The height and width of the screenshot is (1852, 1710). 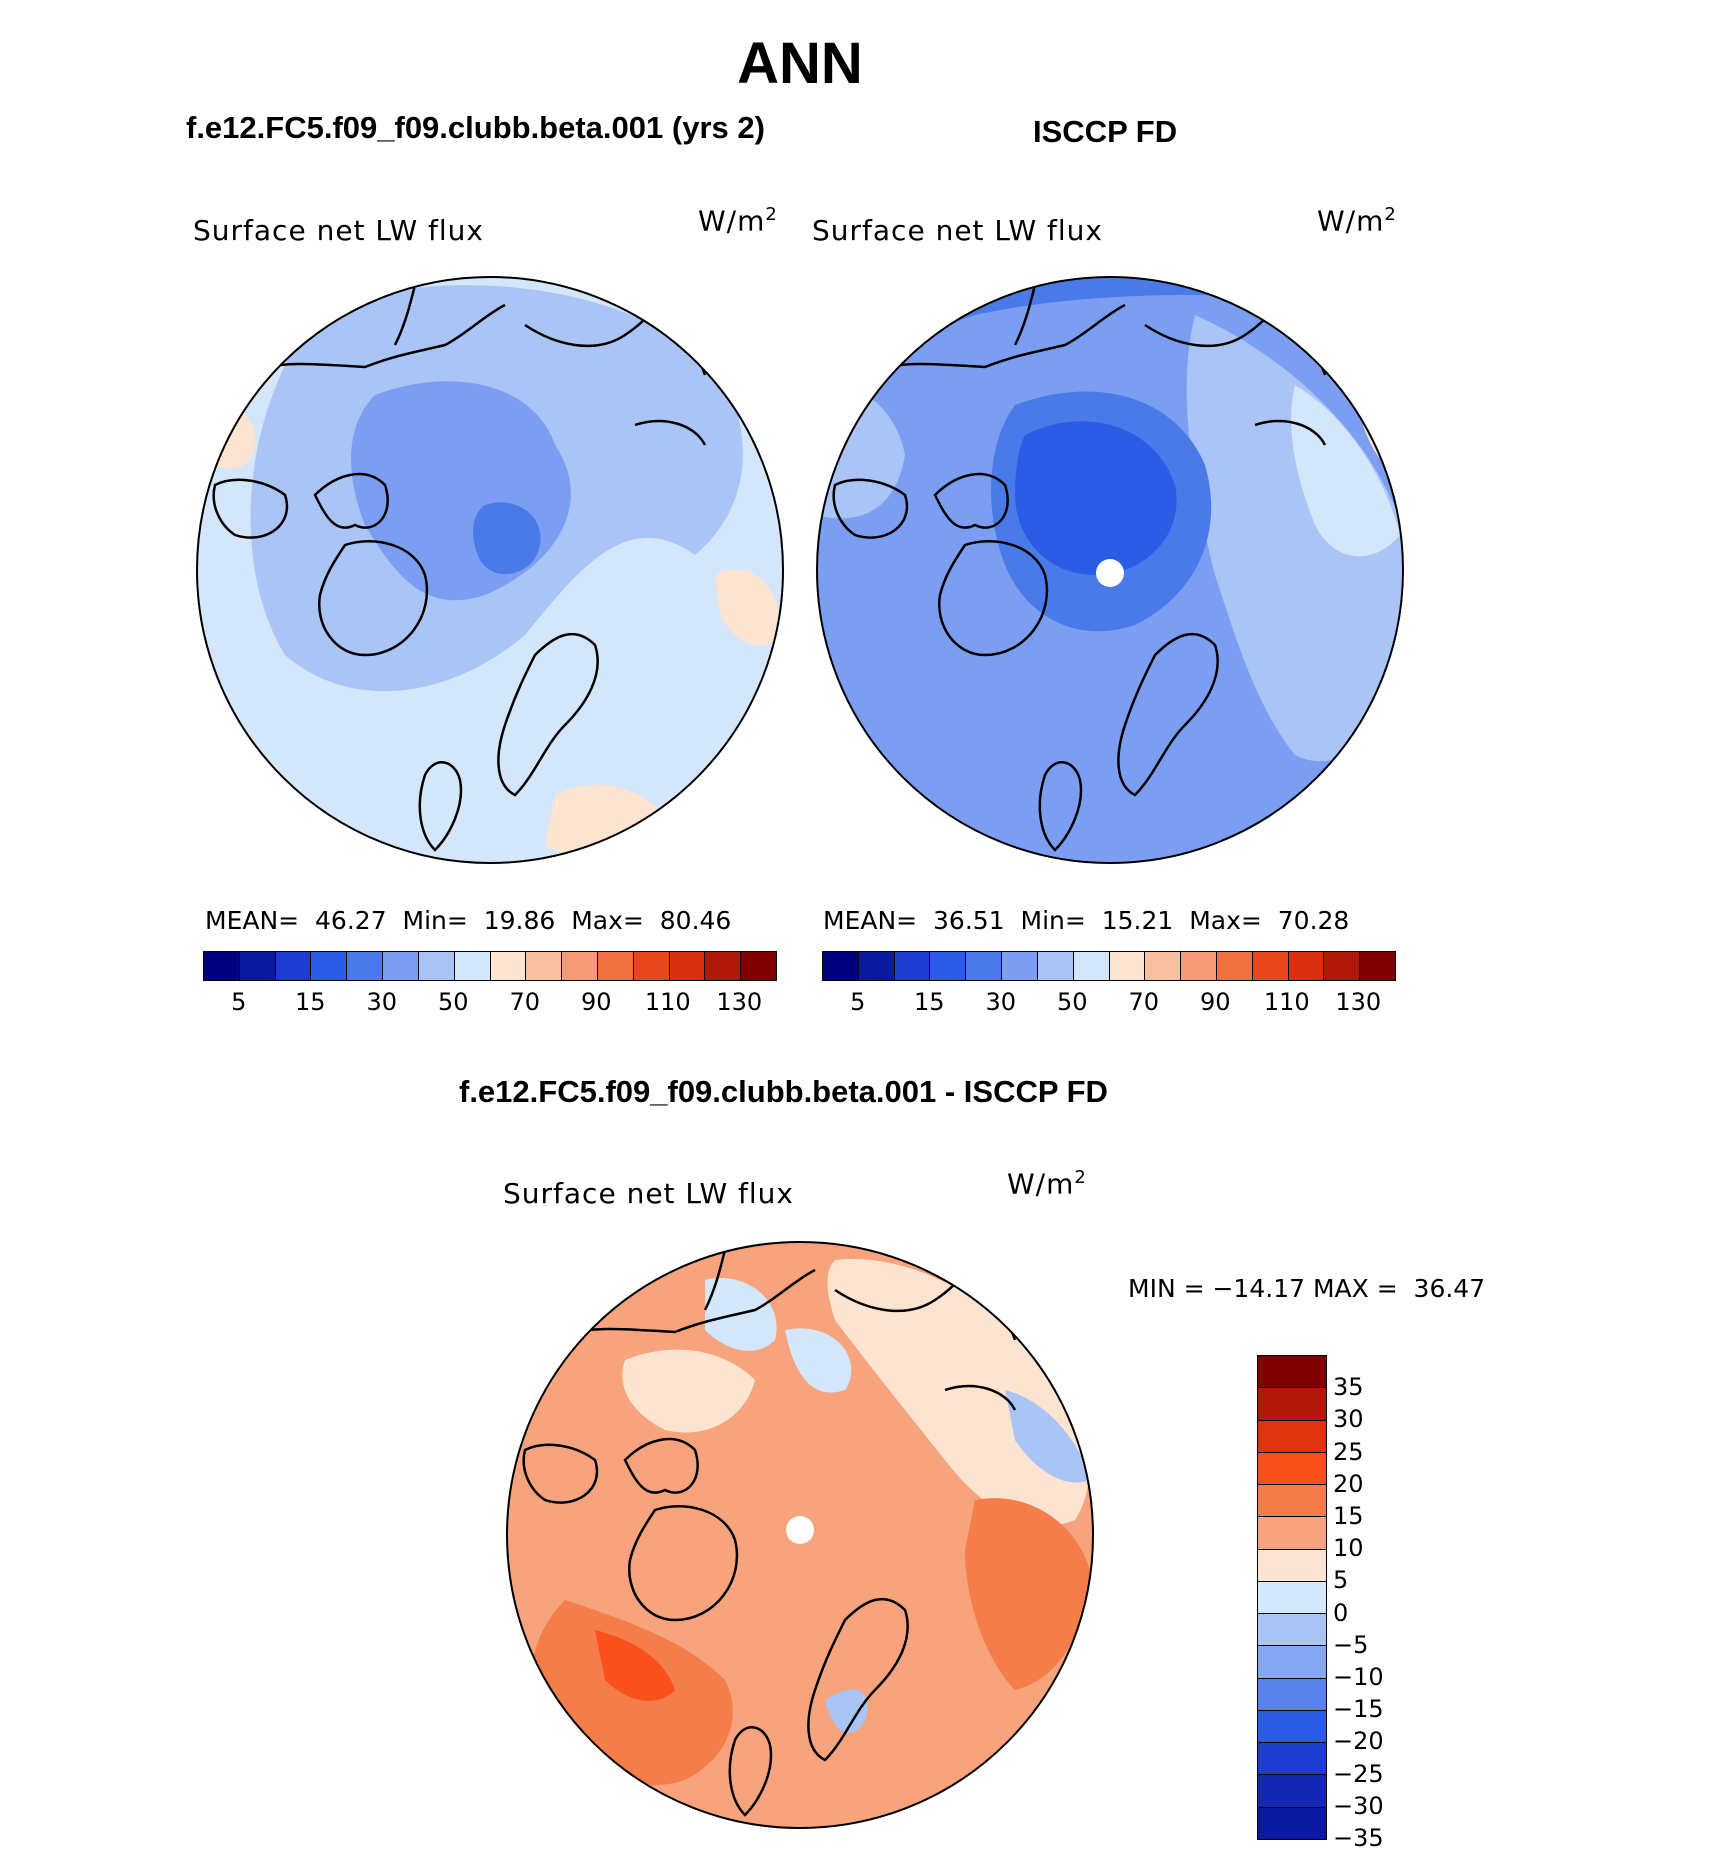 I want to click on obs-pole-hole, so click(x=1110, y=573).